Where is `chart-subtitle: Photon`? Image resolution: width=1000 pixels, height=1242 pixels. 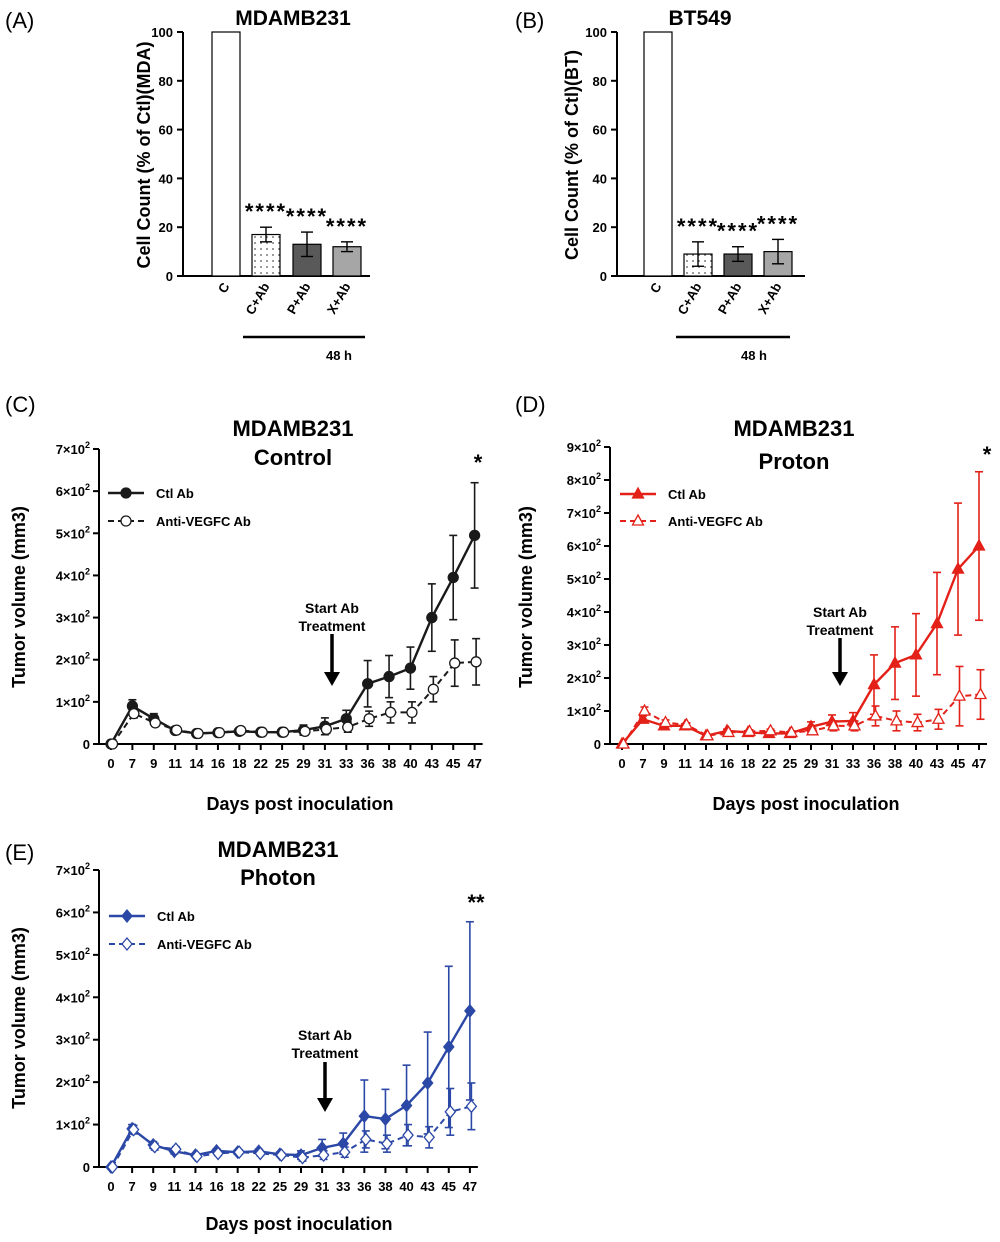
chart-subtitle: Photon is located at coordinates (278, 877).